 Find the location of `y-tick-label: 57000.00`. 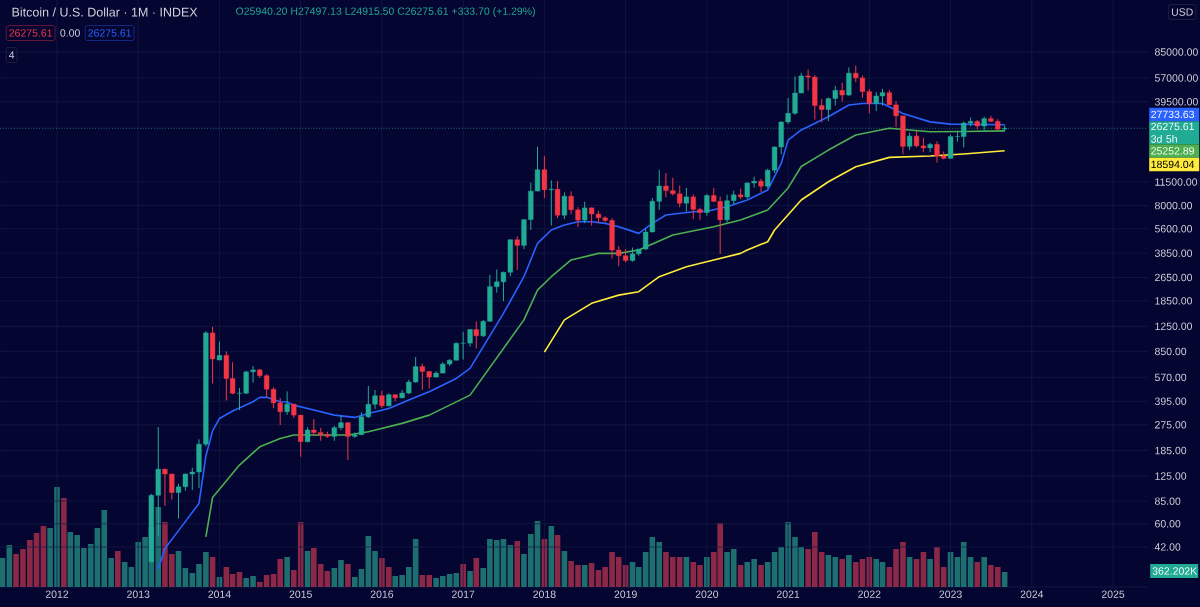

y-tick-label: 57000.00 is located at coordinates (1176, 78).